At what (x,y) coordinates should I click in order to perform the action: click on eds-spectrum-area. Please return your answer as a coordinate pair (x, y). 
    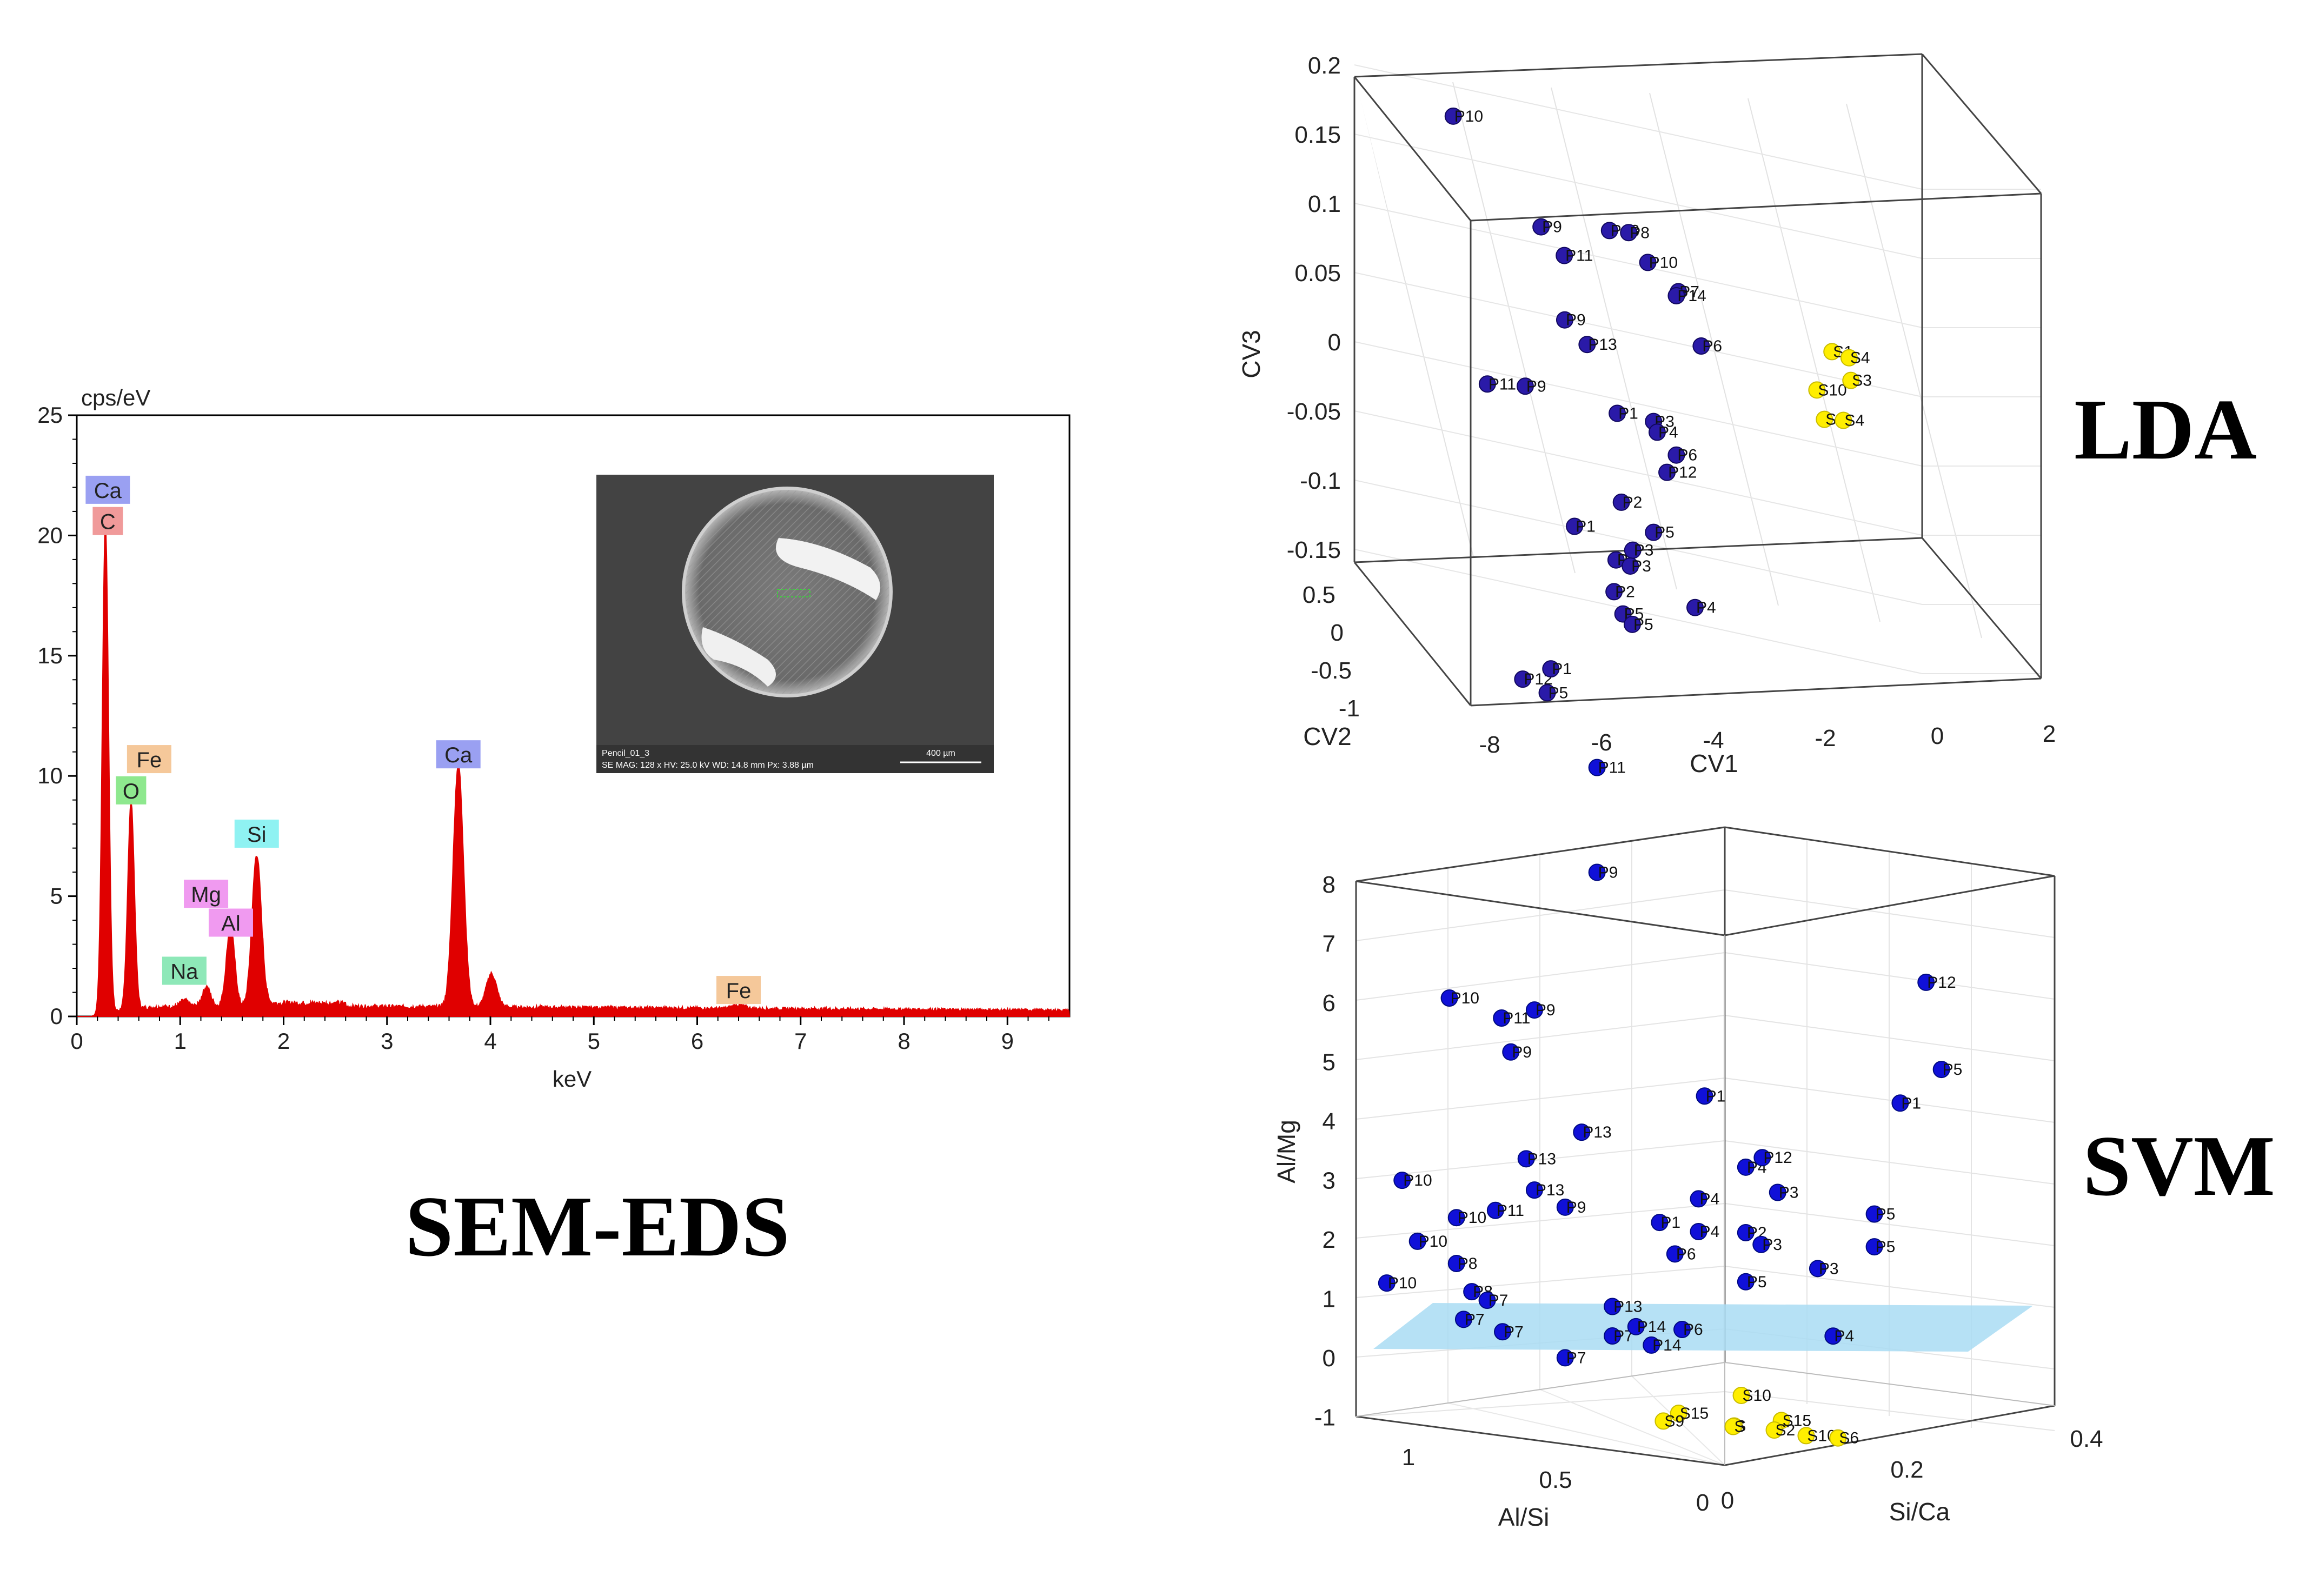
    Looking at the image, I should click on (574, 771).